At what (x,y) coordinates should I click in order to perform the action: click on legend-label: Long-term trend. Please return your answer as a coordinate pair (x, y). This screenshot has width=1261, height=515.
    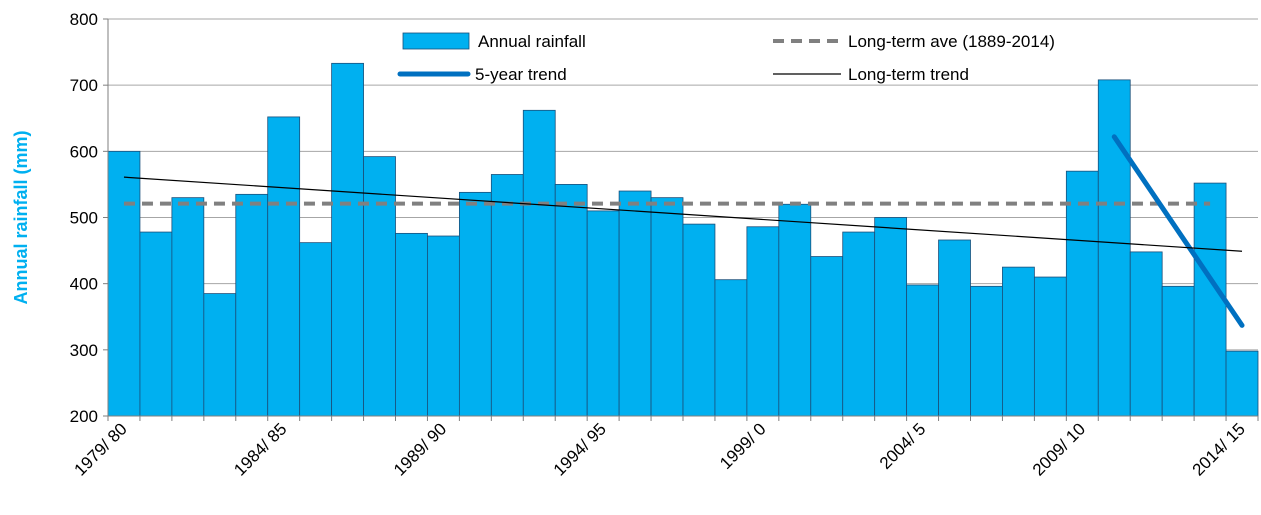
    Looking at the image, I should click on (908, 74).